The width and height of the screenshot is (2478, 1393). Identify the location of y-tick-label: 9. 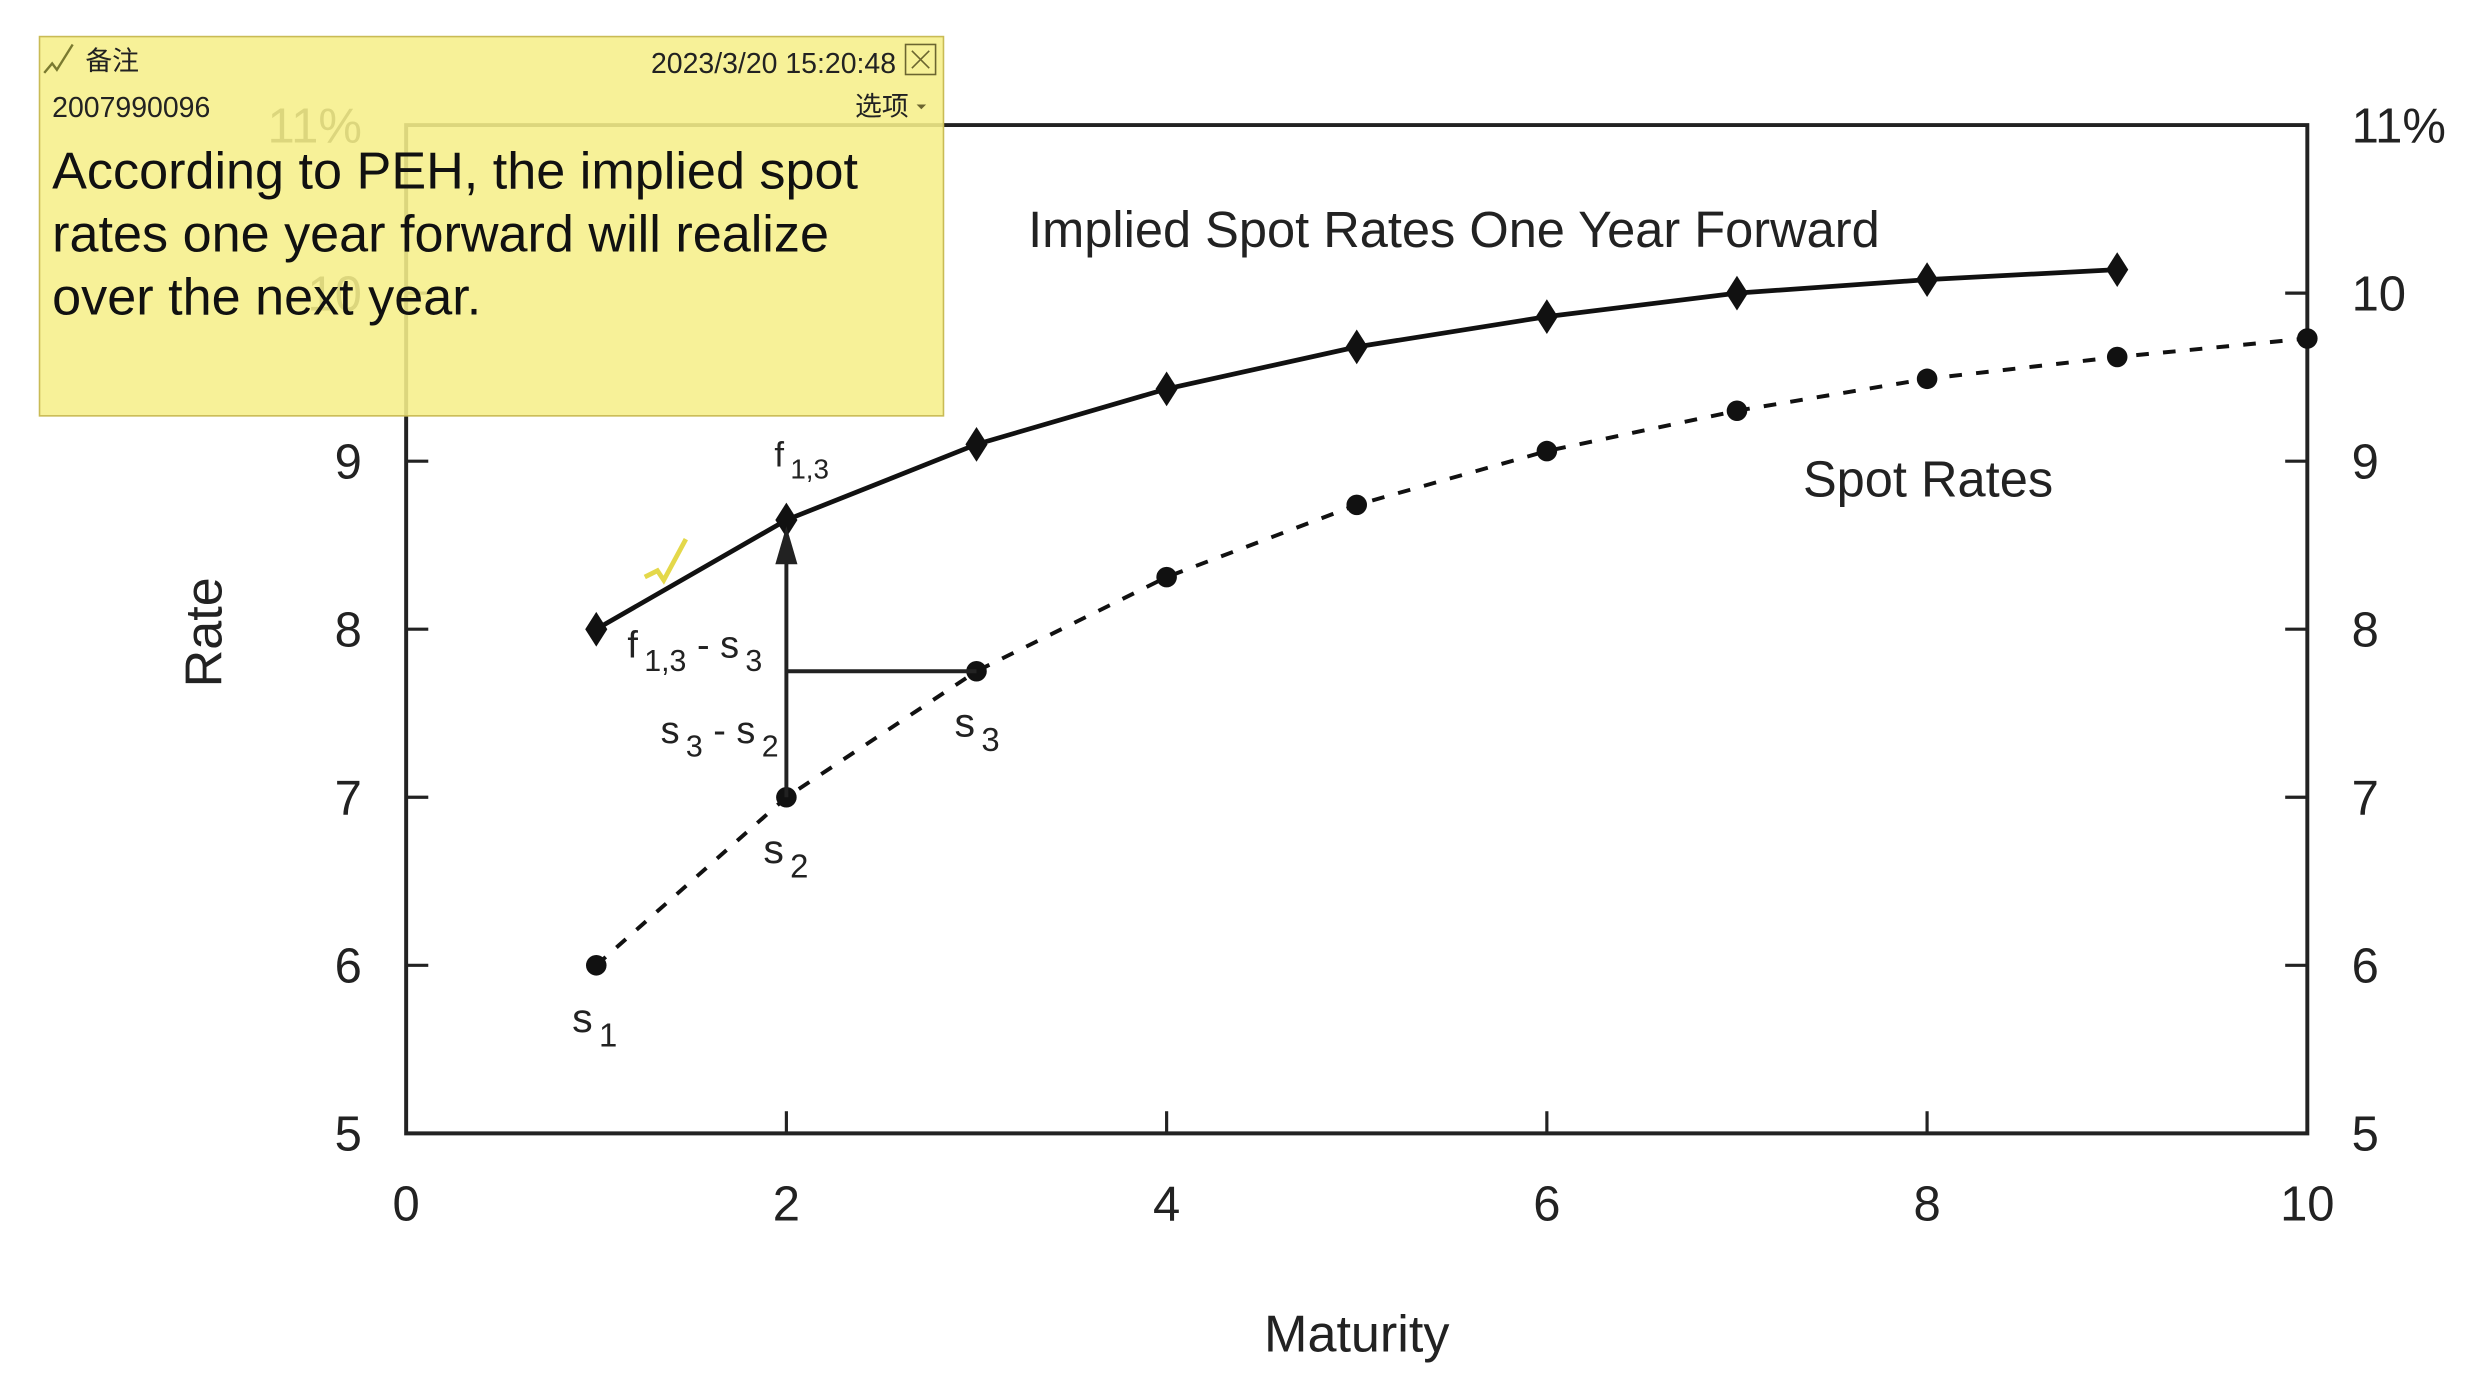
(348, 463).